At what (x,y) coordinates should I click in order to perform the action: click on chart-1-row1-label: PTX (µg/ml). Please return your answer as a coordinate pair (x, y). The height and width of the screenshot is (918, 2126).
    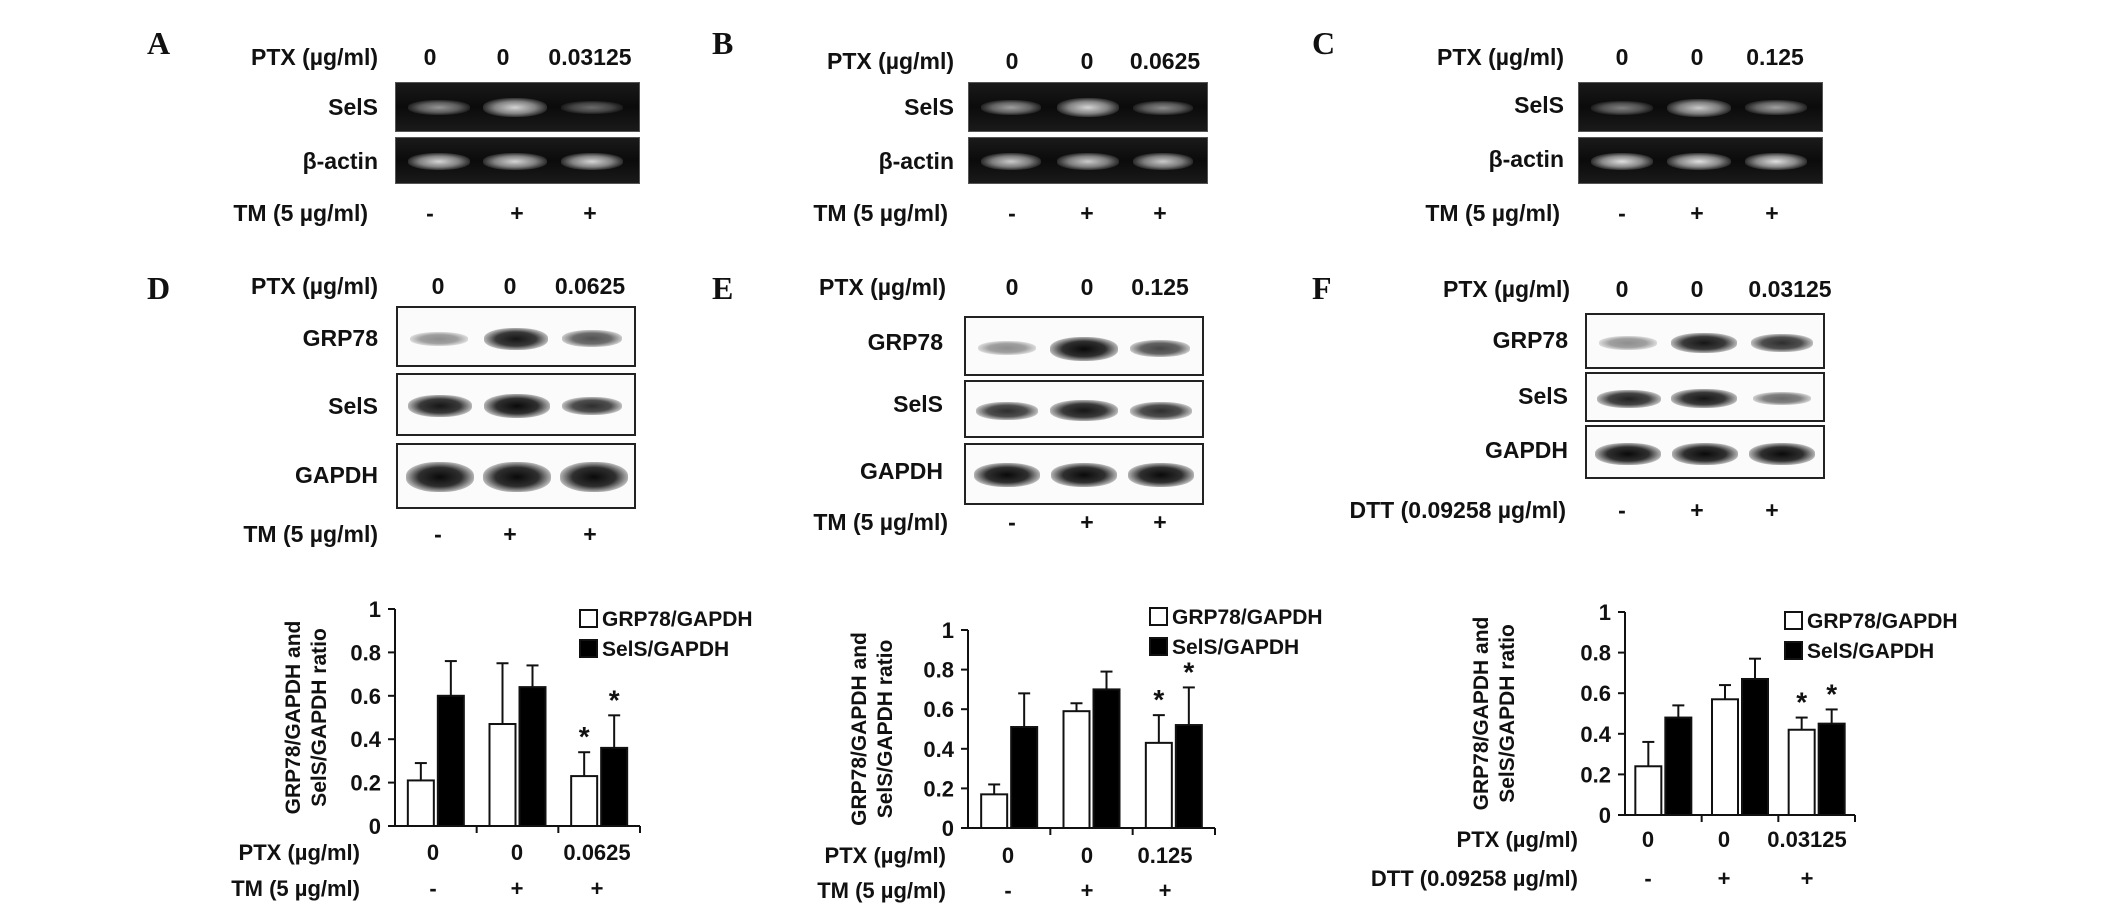
    Looking at the image, I should click on (299, 852).